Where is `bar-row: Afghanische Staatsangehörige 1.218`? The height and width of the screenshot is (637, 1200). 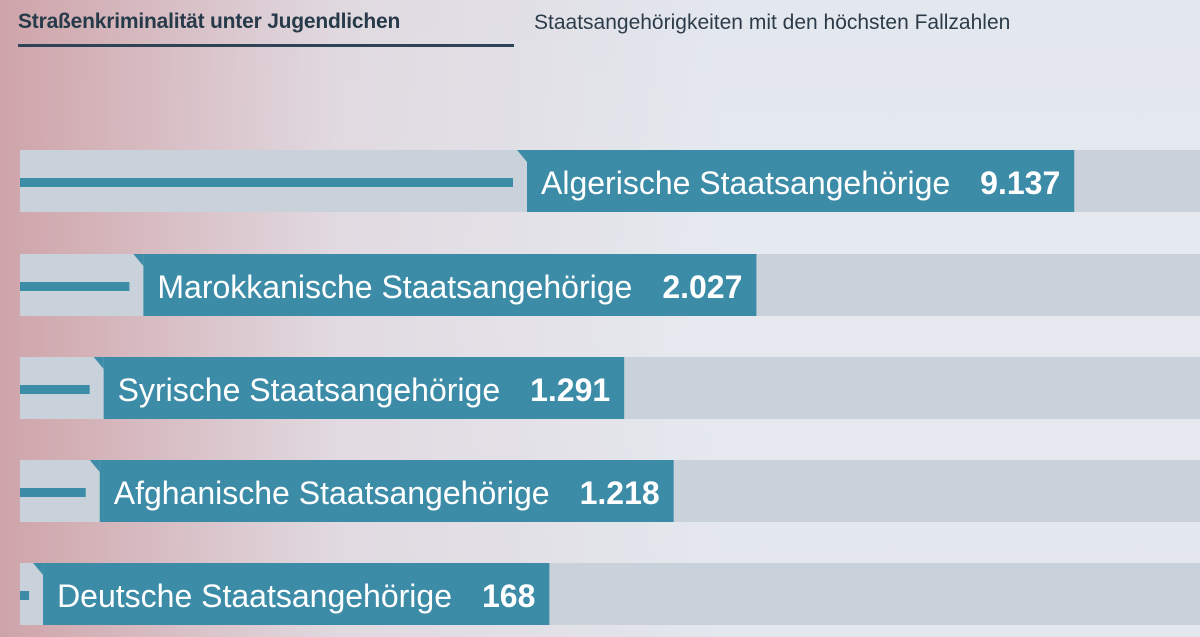 bar-row: Afghanische Staatsangehörige 1.218 is located at coordinates (610, 491).